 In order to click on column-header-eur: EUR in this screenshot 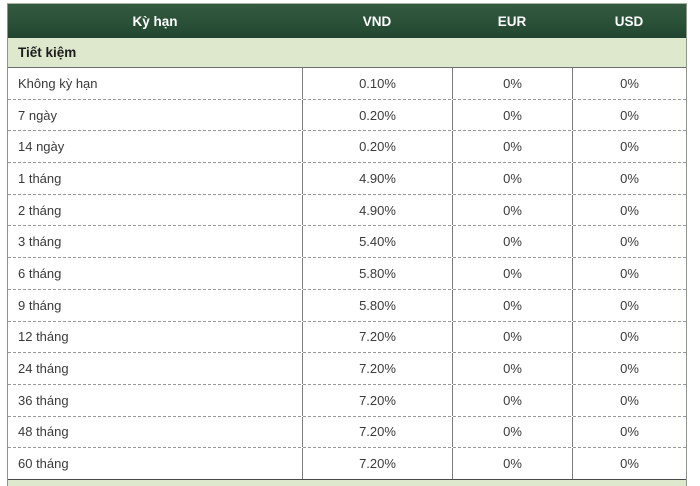, I will do `click(512, 21)`.